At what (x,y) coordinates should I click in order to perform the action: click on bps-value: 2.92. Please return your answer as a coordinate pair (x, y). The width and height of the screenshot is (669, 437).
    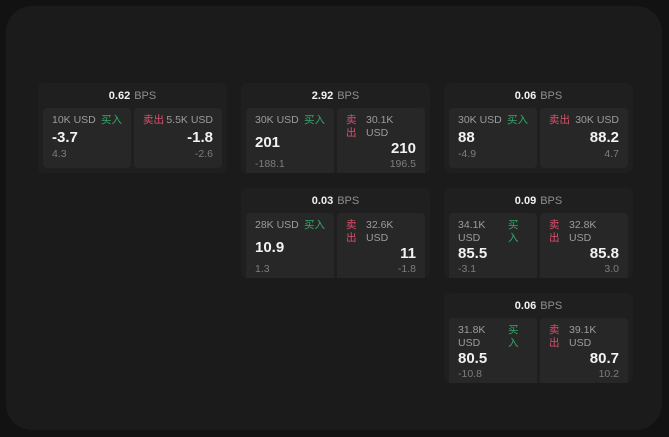
    Looking at the image, I should click on (322, 95).